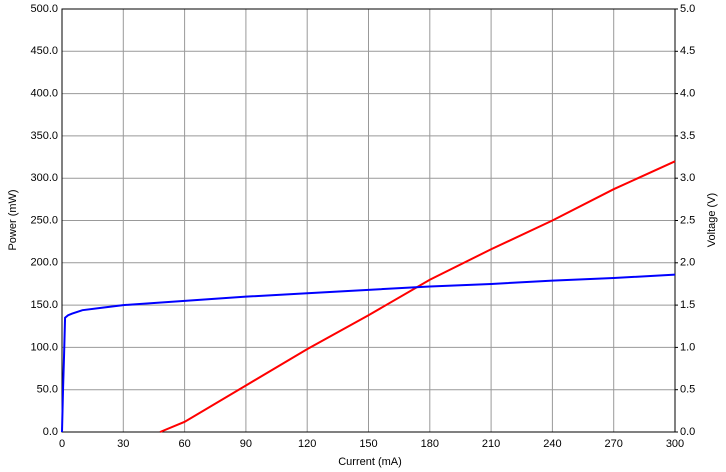 This screenshot has width=726, height=472. Describe the element at coordinates (44, 347) in the screenshot. I see `y-tick-label: 100.0` at that location.